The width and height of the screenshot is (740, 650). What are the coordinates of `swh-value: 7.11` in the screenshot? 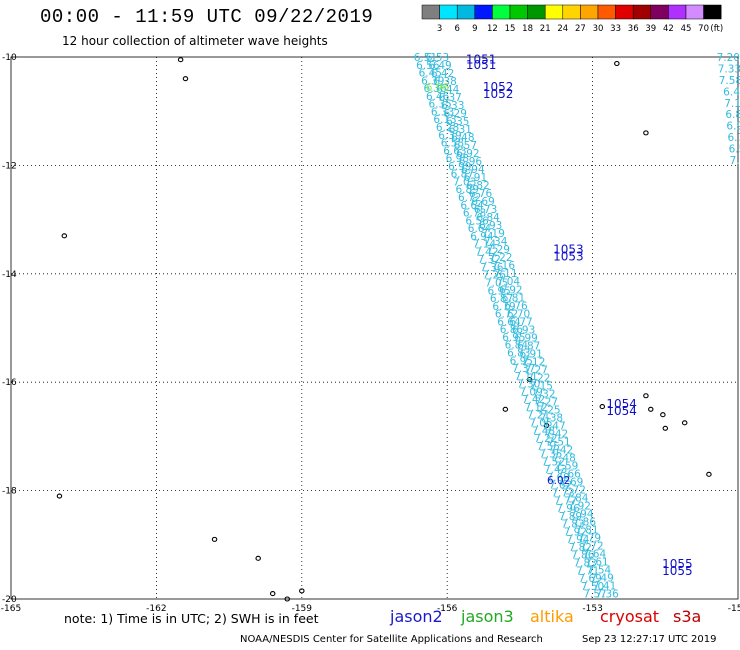 It's located at (505, 274).